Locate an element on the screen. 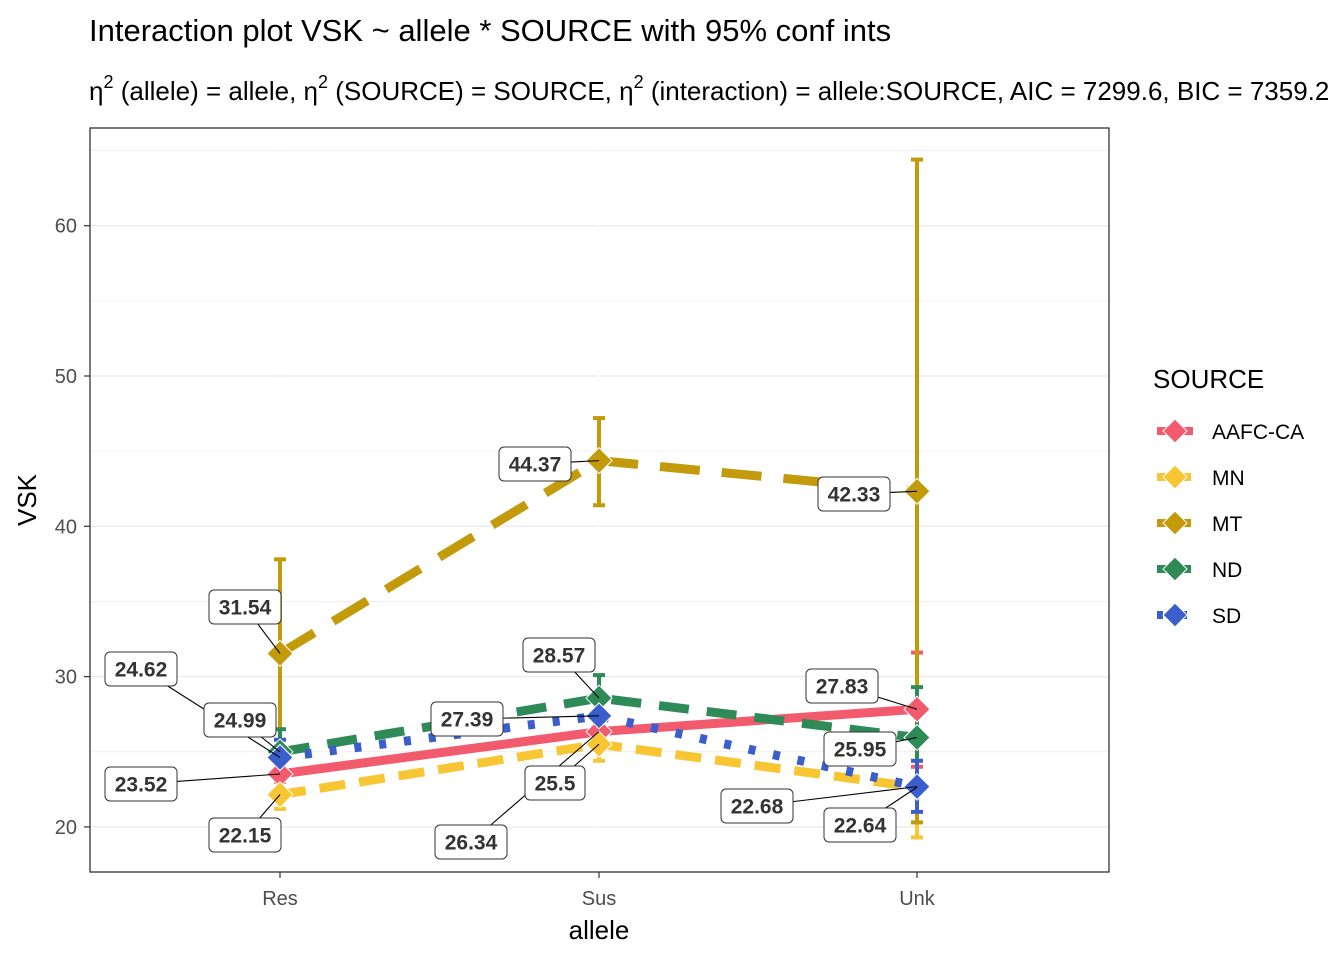  svg-text: 24.62 is located at coordinates (141, 670).